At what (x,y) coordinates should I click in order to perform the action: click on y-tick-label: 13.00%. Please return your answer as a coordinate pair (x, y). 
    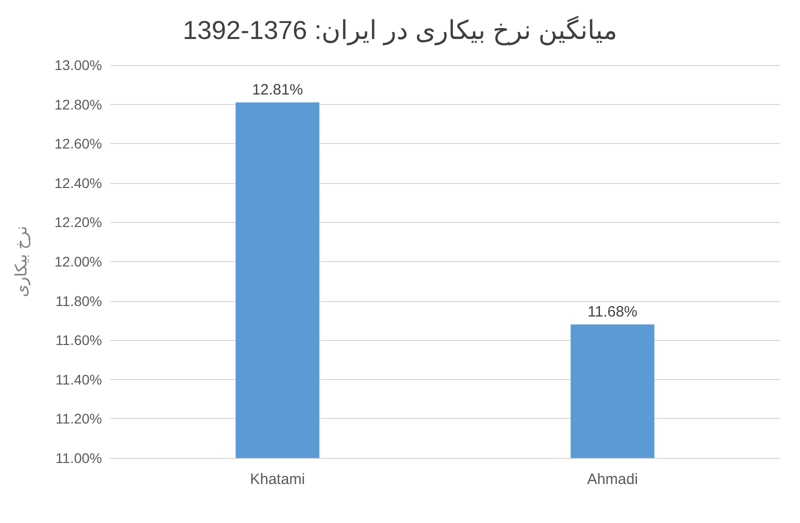
    Looking at the image, I should click on (78, 65).